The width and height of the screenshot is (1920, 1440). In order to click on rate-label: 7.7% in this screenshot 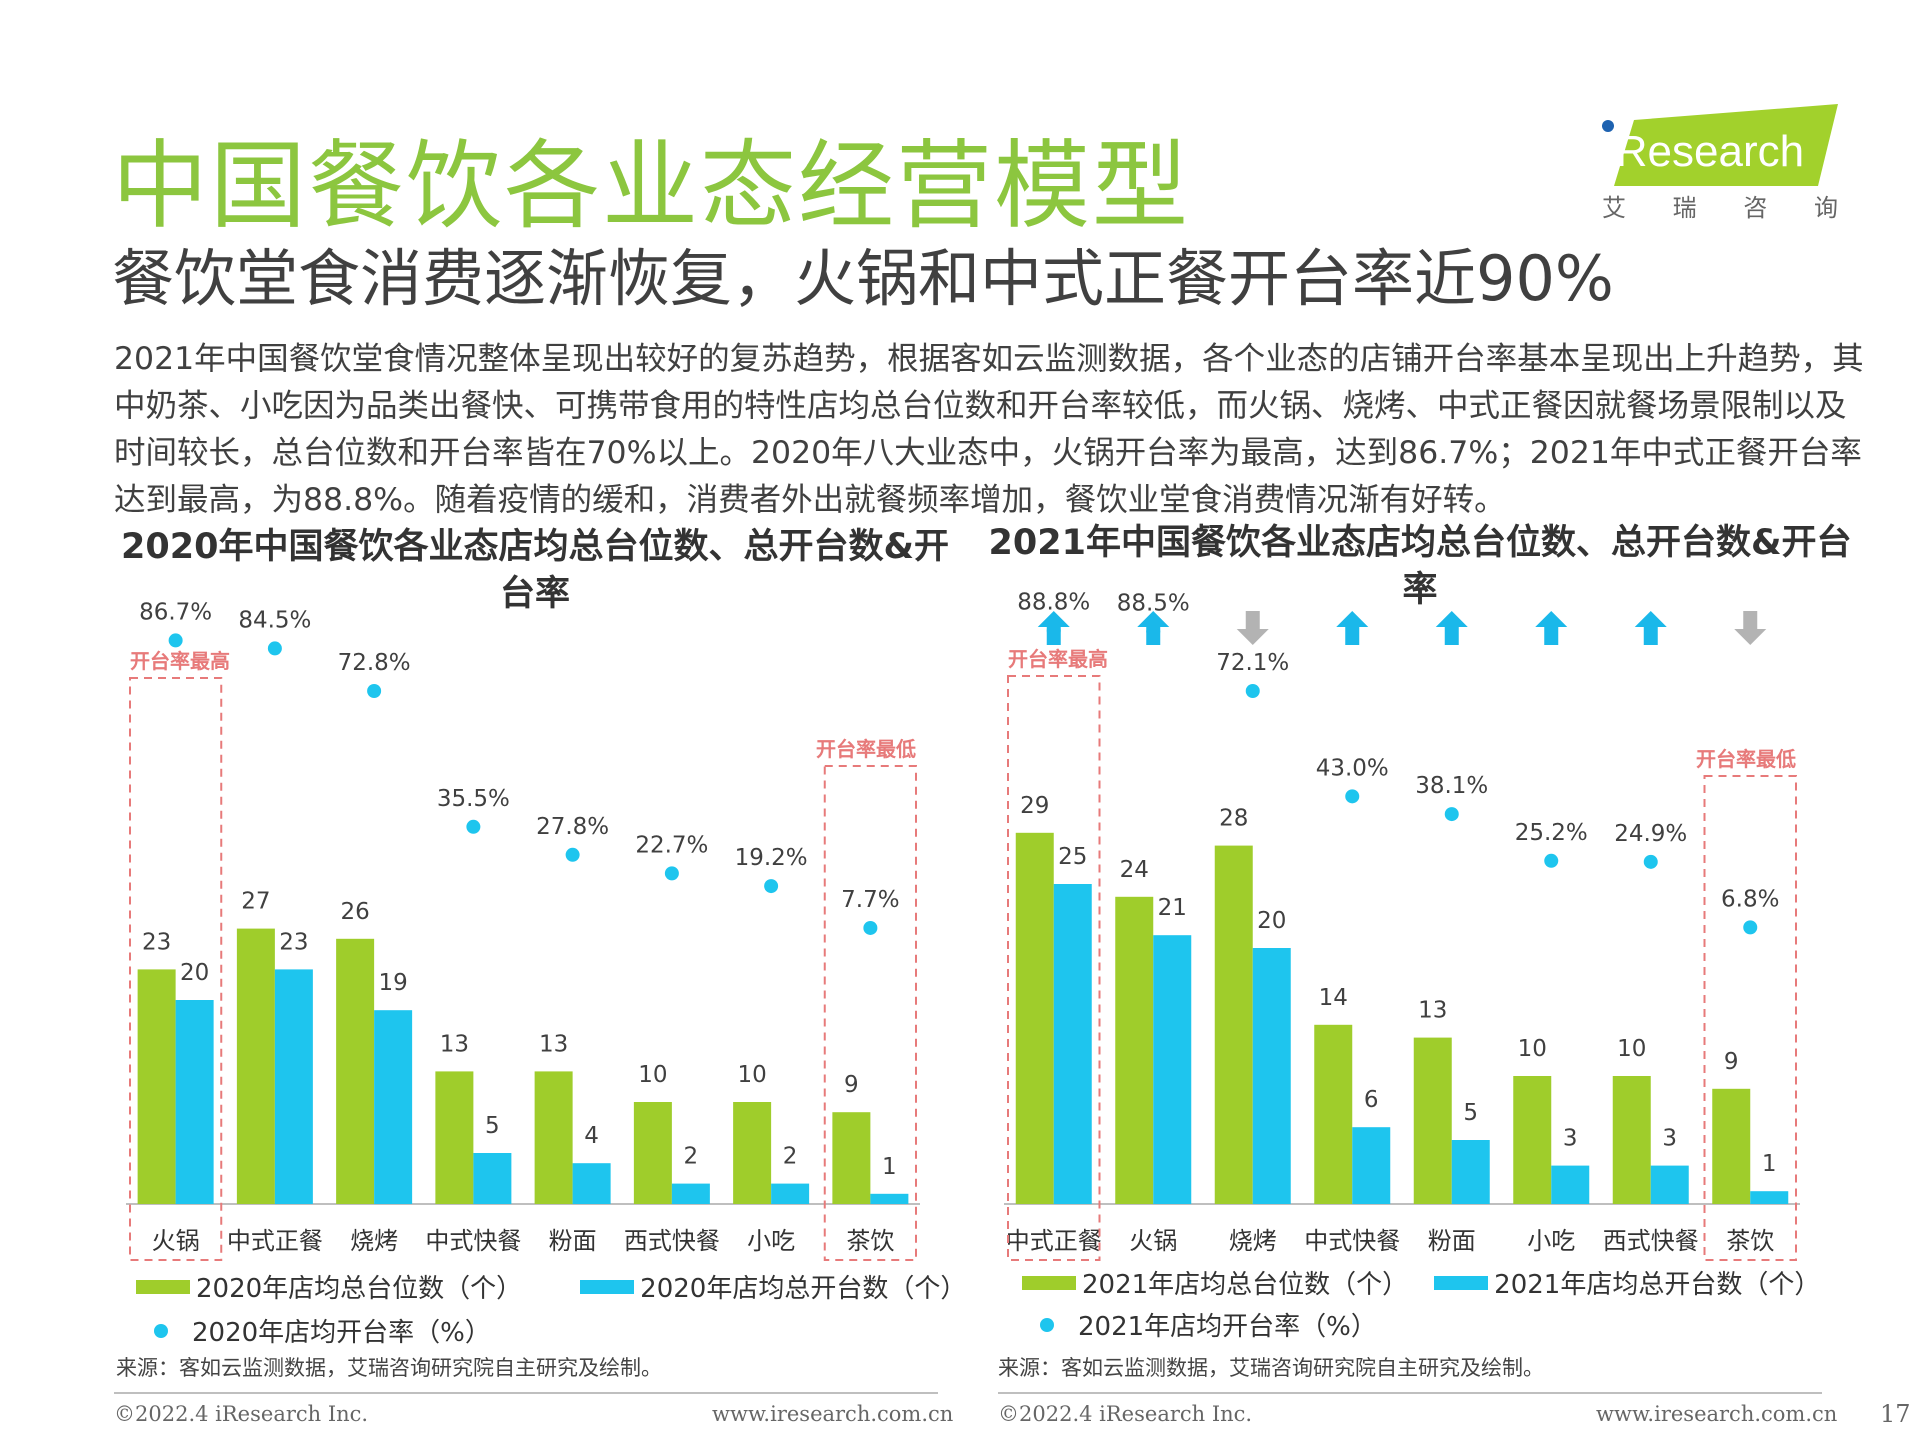, I will do `click(870, 900)`.